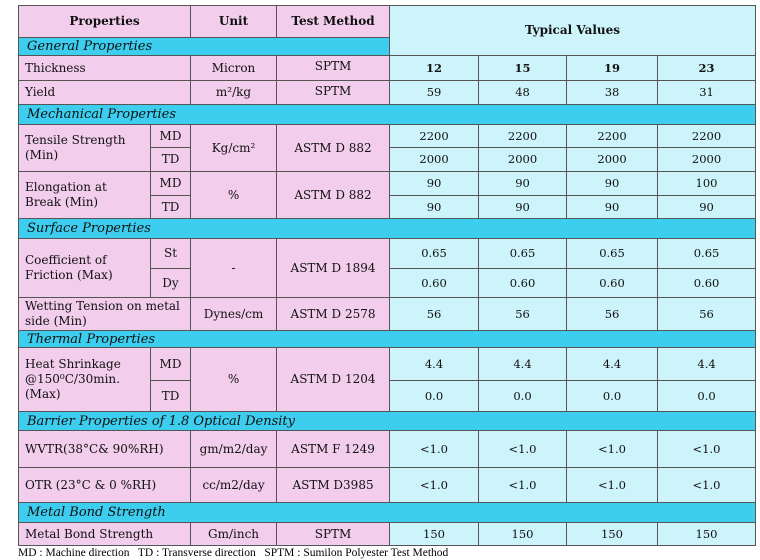  Describe the element at coordinates (170, 396) in the screenshot. I see `direction: TD` at that location.